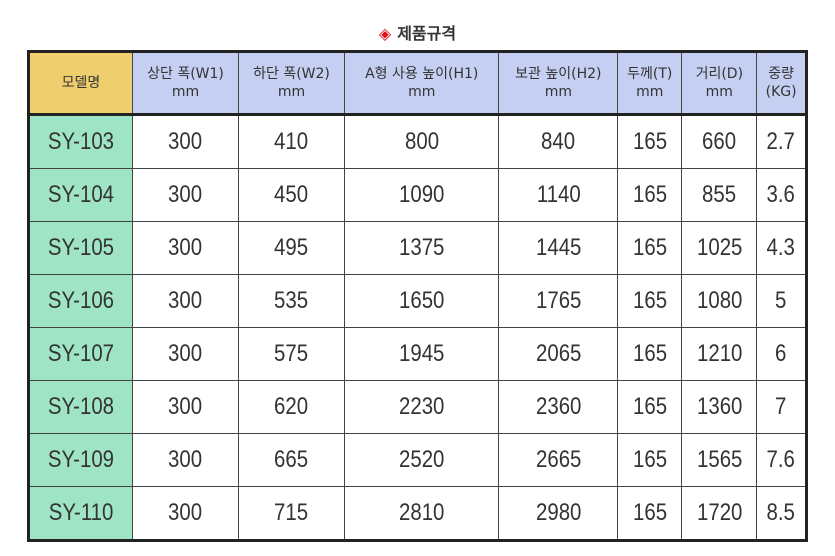 The image size is (835, 556). What do you see at coordinates (291, 248) in the screenshot?
I see `value-cell: 495` at bounding box center [291, 248].